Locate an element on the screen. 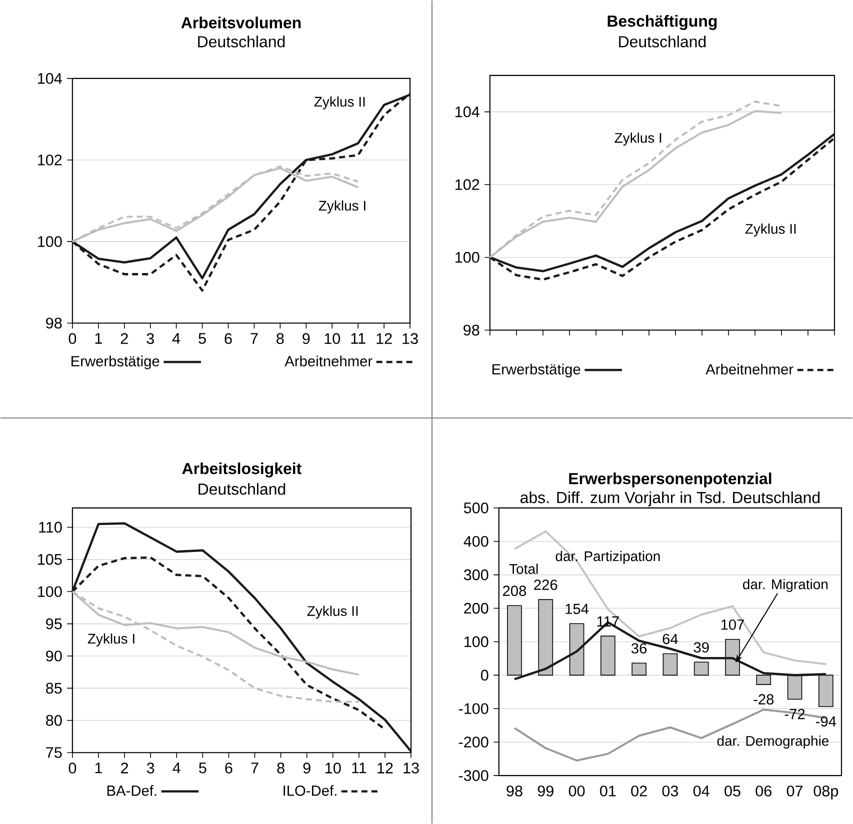 The height and width of the screenshot is (824, 853). y-tick-label: 75 is located at coordinates (54, 752).